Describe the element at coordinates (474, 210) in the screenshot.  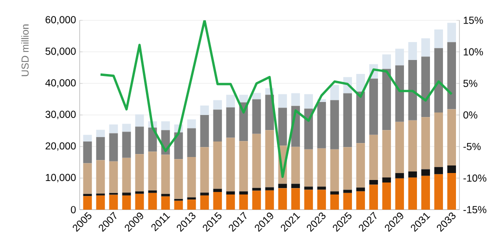
I see `y2-tick-label: -15%` at that location.